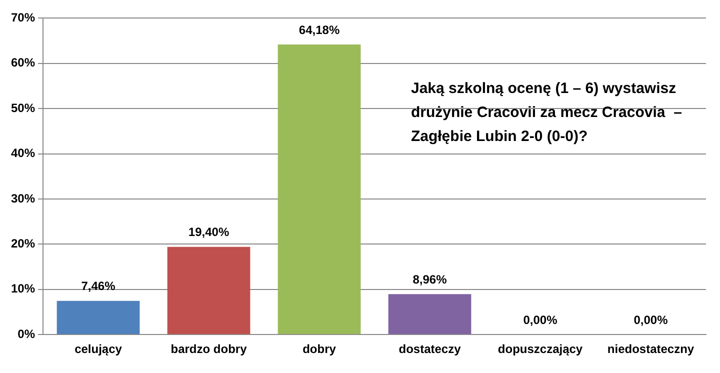  Describe the element at coordinates (548, 113) in the screenshot. I see `annotation: Jaką szkolną ocenę (1 – 6) wystawisz drużynie Cracovii za mecz Cracovia – Zagłębie Lubin 2-0 (0-0)?` at that location.